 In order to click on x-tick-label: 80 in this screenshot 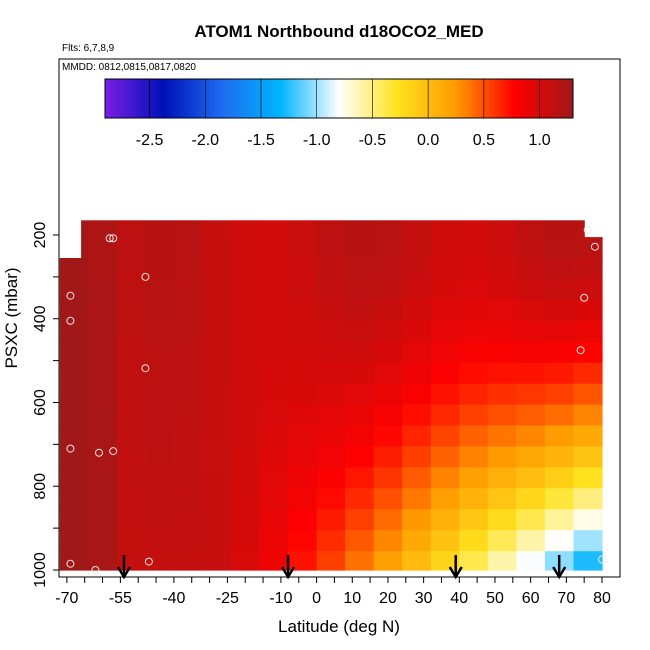, I will do `click(602, 598)`.